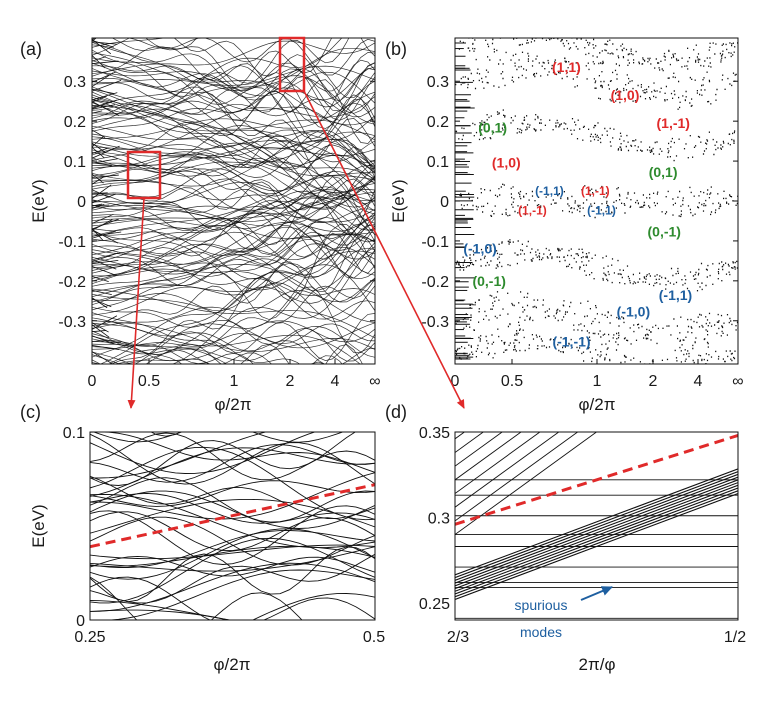 The width and height of the screenshot is (781, 705). I want to click on panel-label-a: (a), so click(31, 49).